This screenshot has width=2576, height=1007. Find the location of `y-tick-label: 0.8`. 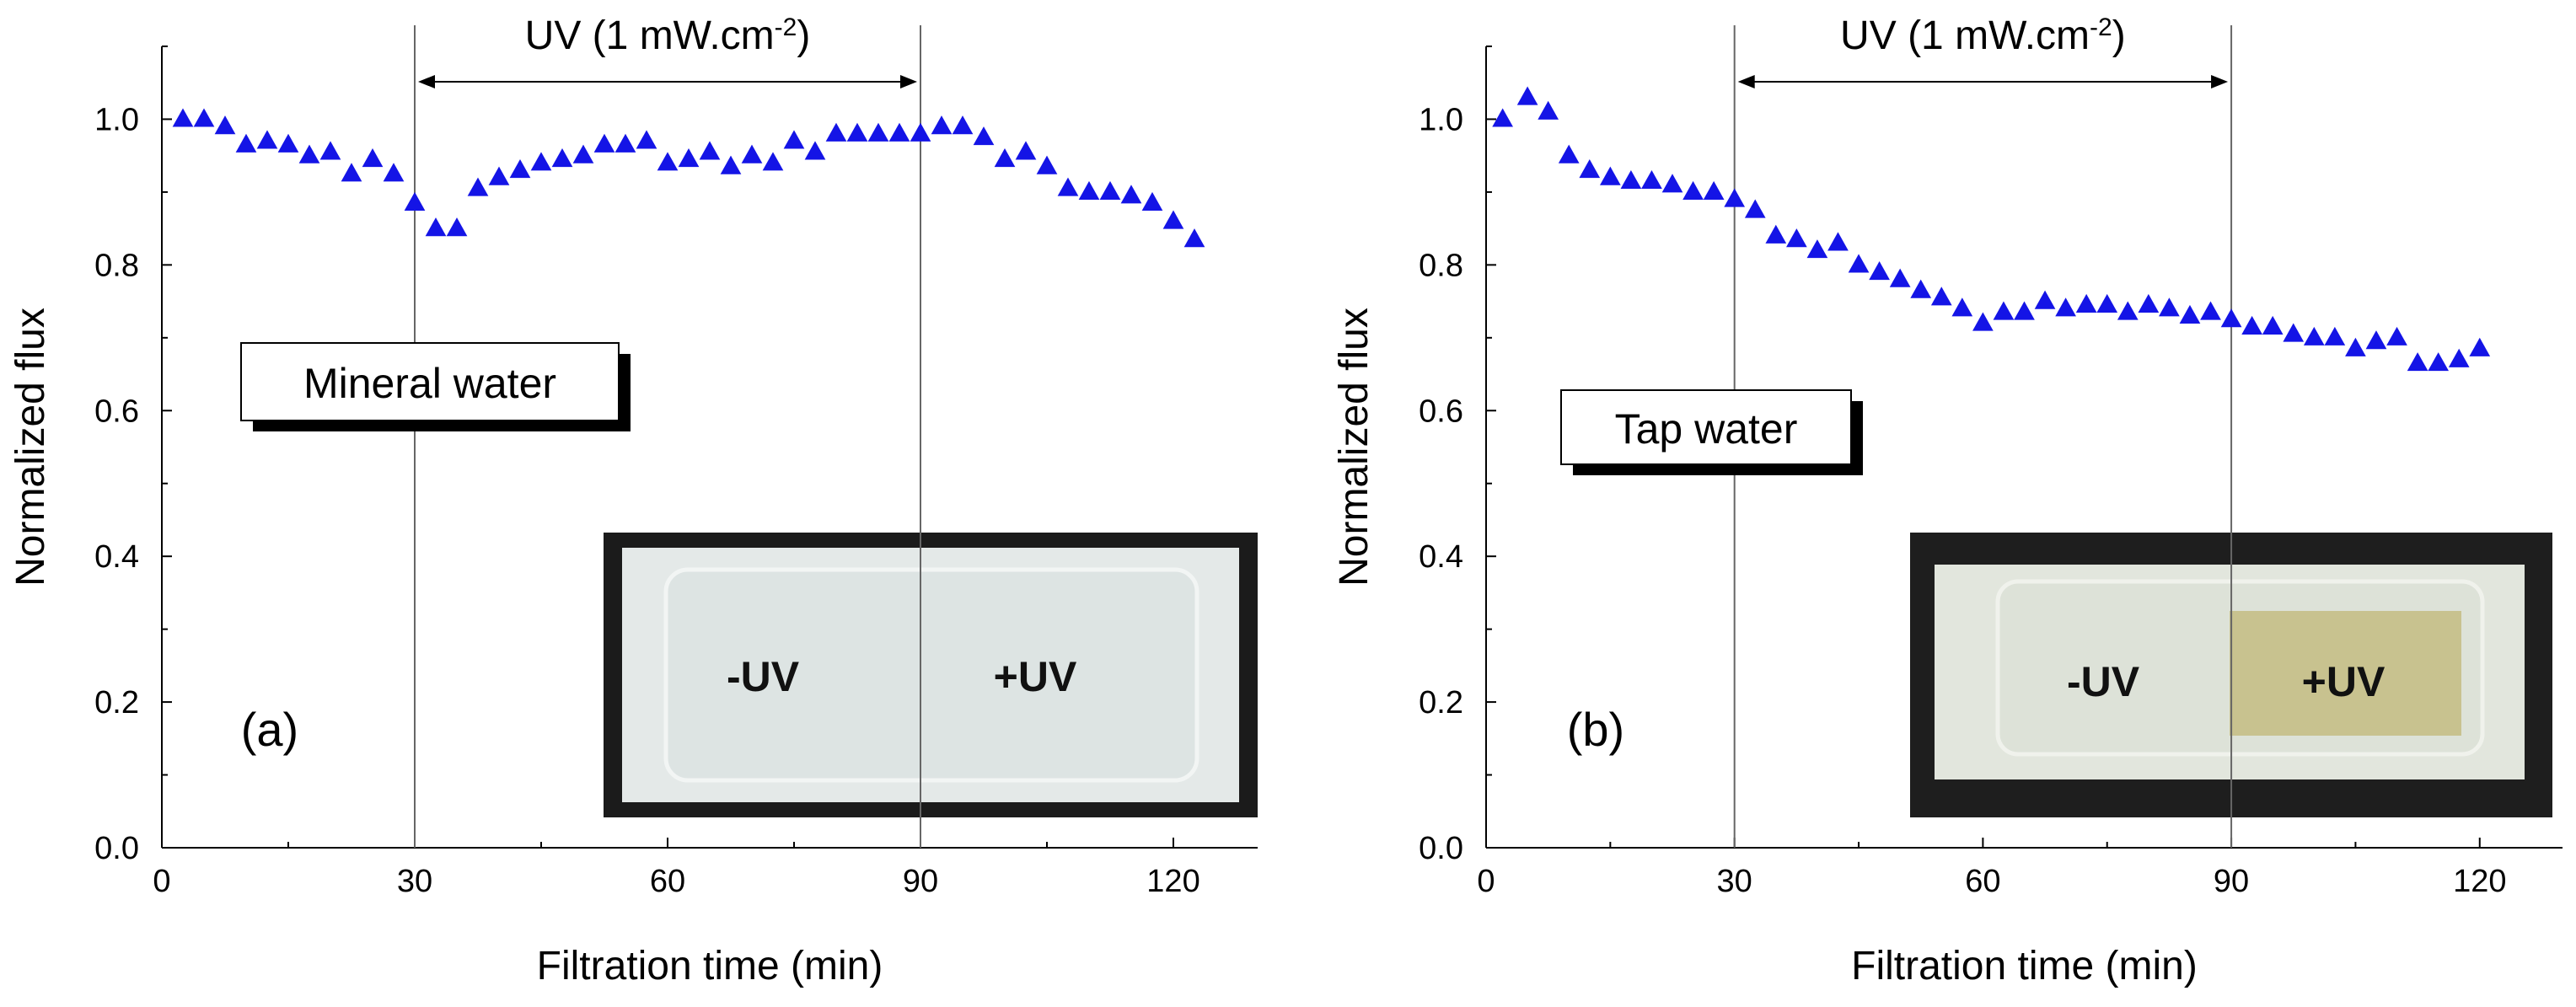

y-tick-label: 0.8 is located at coordinates (1441, 265).